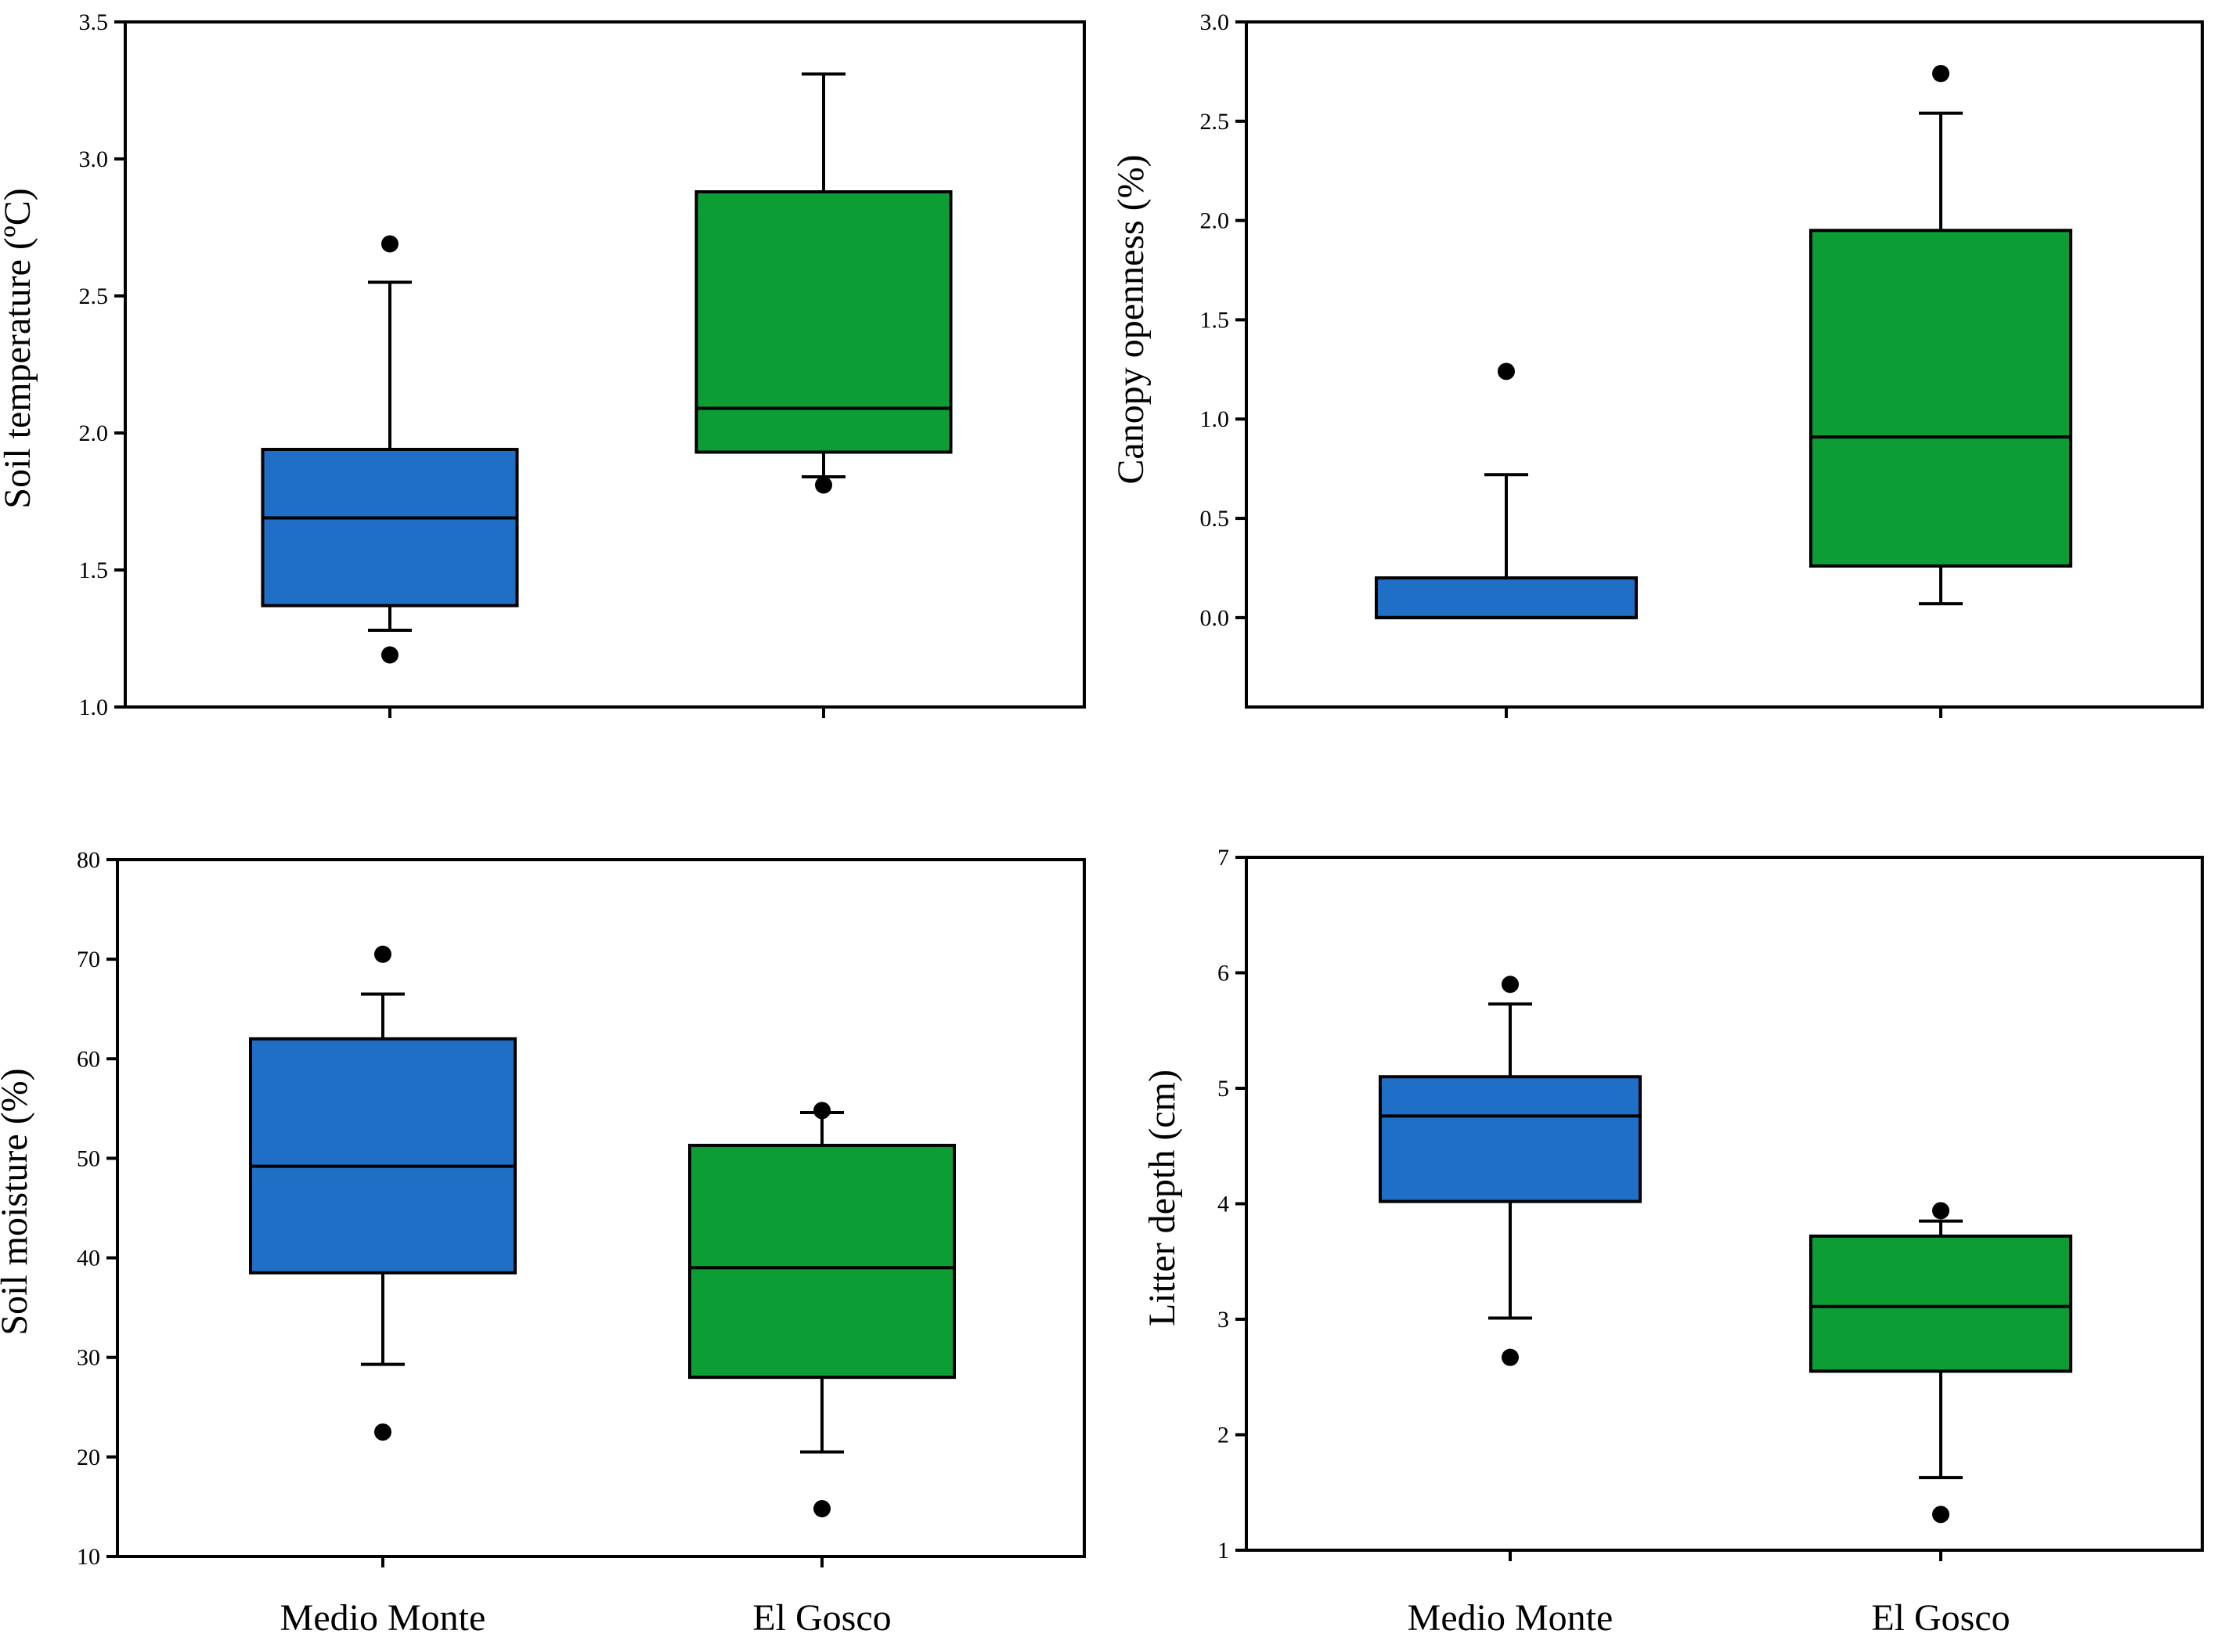 This screenshot has height=1652, width=2214. I want to click on y-tick-label-3-5: 6, so click(1223, 974).